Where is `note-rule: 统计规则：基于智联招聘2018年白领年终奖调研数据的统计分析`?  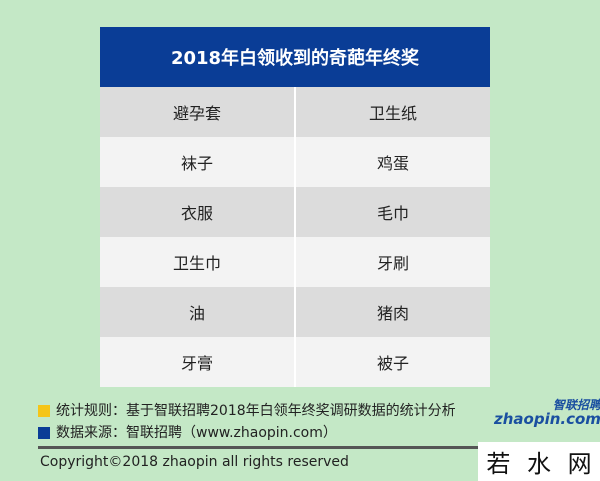
note-rule: 统计规则：基于智联招聘2018年白领年终奖调研数据的统计分析 is located at coordinates (247, 411).